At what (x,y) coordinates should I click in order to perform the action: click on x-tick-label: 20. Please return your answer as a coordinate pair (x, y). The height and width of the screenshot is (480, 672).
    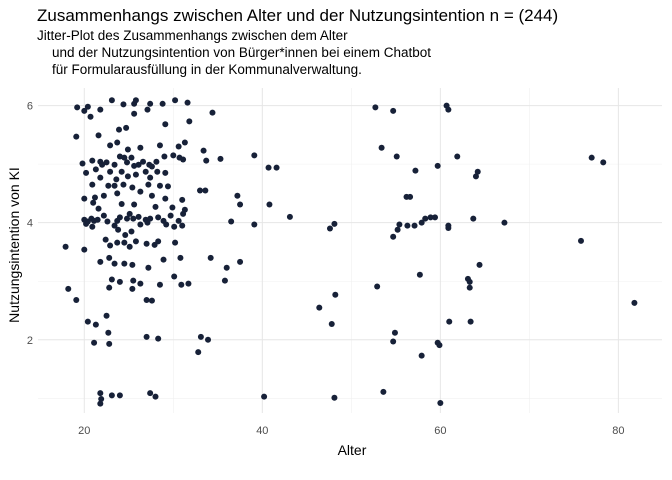
    Looking at the image, I should click on (84, 431).